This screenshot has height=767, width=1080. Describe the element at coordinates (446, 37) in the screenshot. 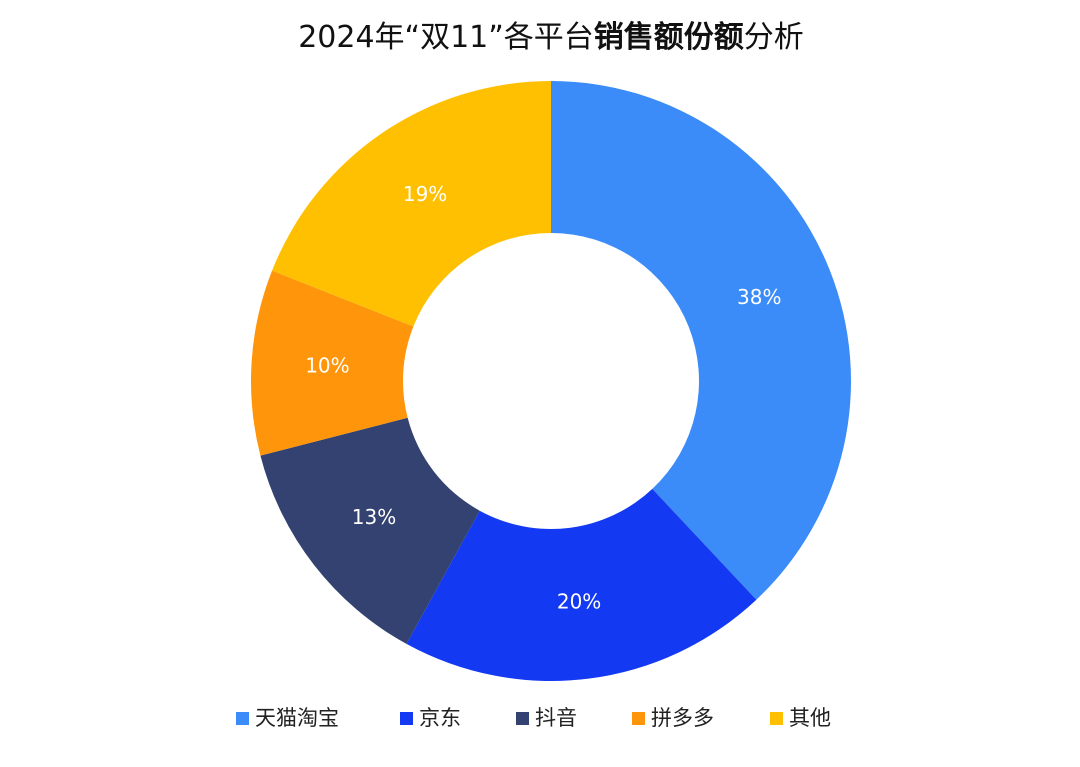

I see `title-part: 2024年“双11”各平台` at that location.